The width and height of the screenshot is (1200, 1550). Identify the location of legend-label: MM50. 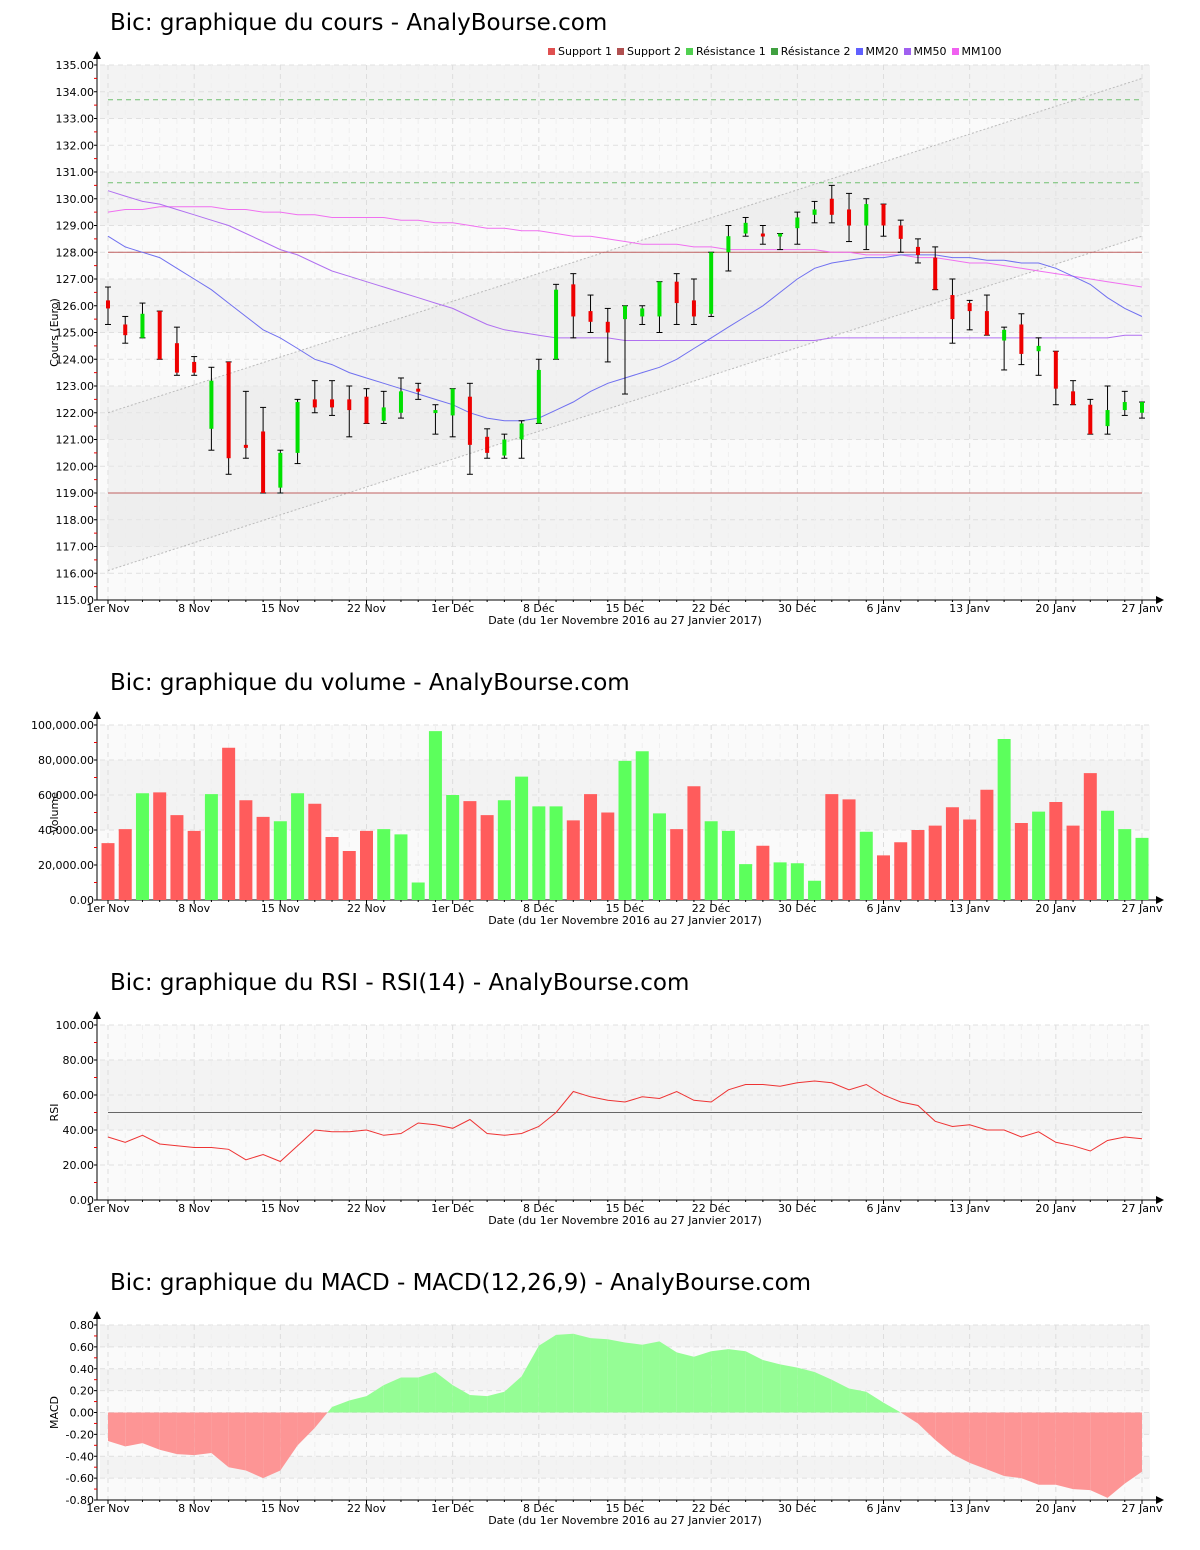
(930, 51).